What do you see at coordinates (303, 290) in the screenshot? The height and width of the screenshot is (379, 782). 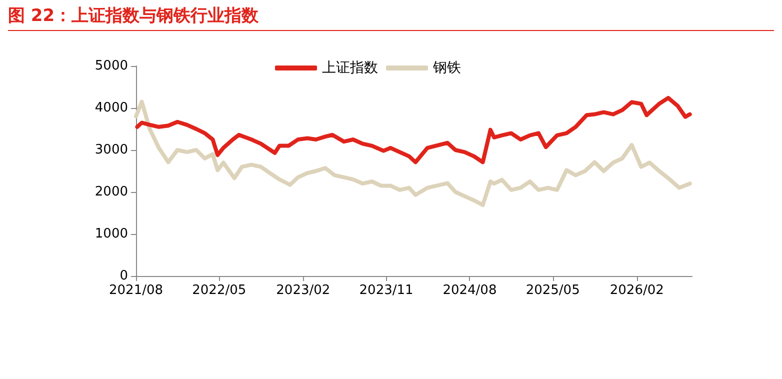 I see `x-tick-label: 2023/02` at bounding box center [303, 290].